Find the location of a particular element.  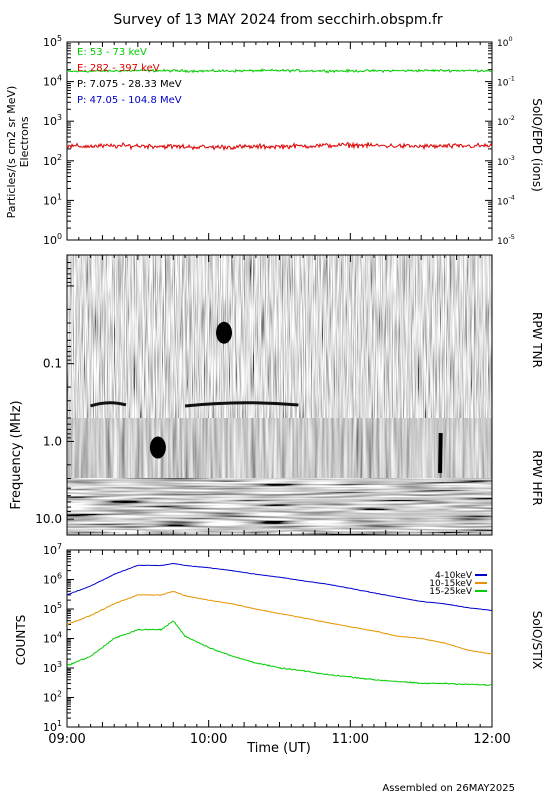

particles-right-label: SolO/EPD (ions) is located at coordinates (537, 145).